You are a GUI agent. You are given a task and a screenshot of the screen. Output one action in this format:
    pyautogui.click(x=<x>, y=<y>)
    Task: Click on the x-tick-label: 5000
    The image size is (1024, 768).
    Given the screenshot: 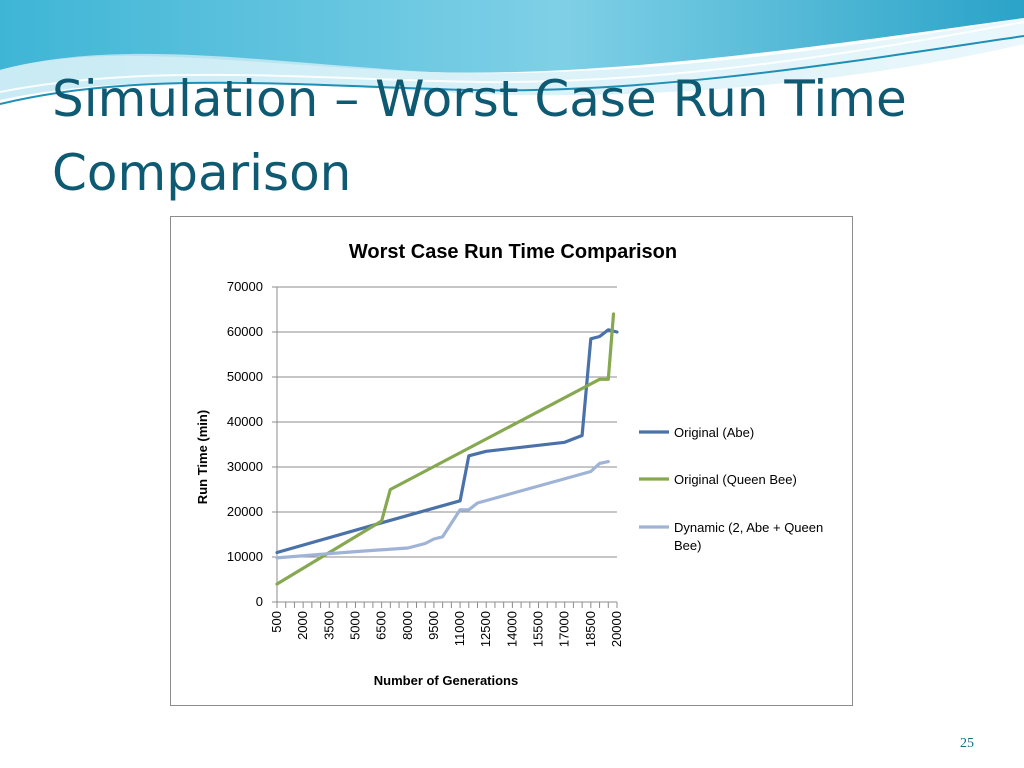 What is the action you would take?
    pyautogui.click(x=354, y=625)
    